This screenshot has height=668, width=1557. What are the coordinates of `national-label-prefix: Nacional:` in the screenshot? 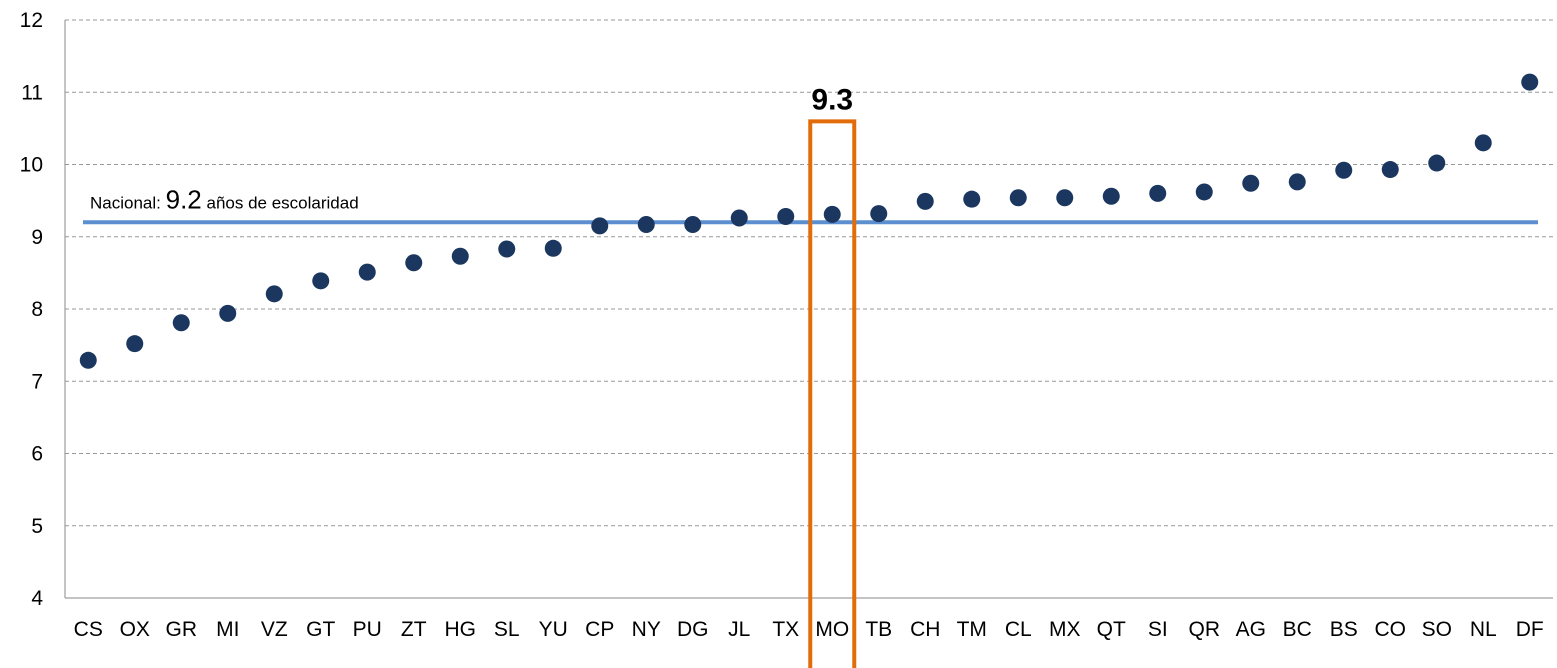 It's located at (128, 202).